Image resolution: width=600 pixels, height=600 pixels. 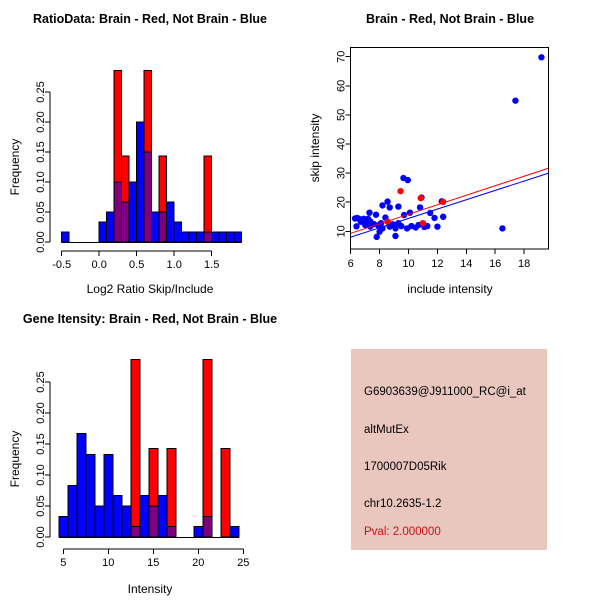 What do you see at coordinates (342, 144) in the screenshot?
I see `y-tick-label: 40` at bounding box center [342, 144].